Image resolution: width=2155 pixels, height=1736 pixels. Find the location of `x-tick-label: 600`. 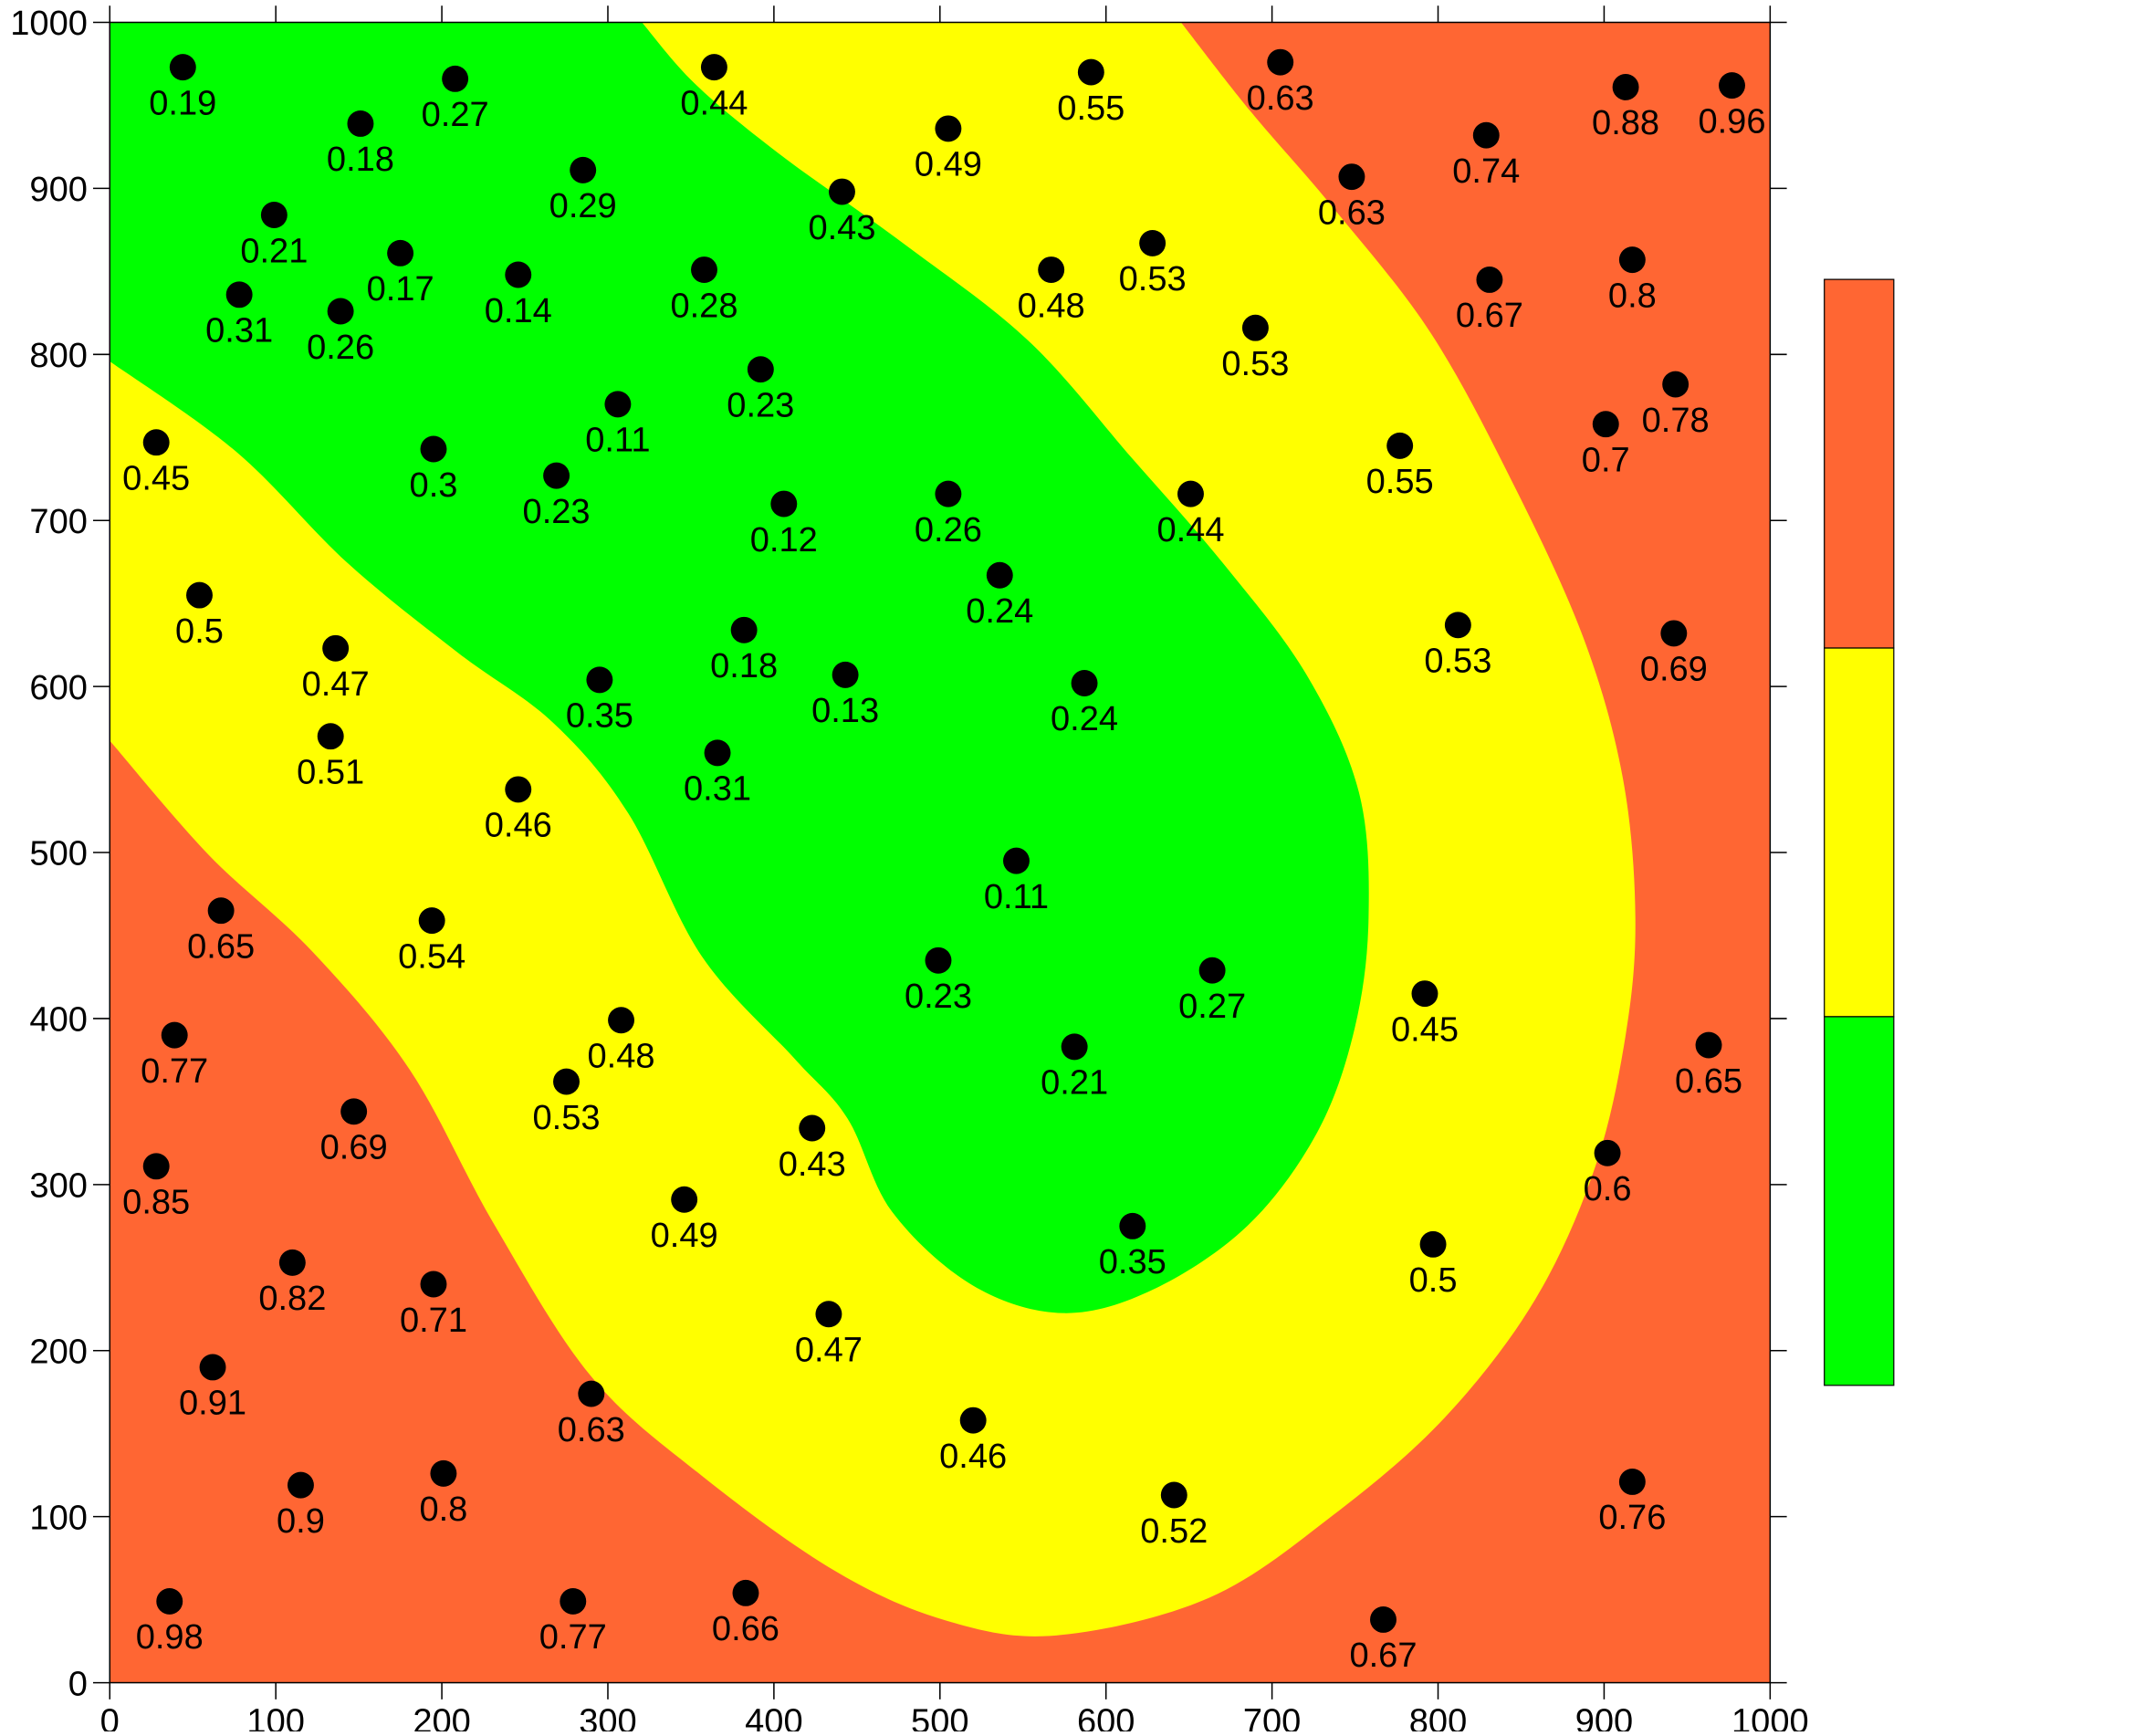

x-tick-label: 600 is located at coordinates (1106, 1716).